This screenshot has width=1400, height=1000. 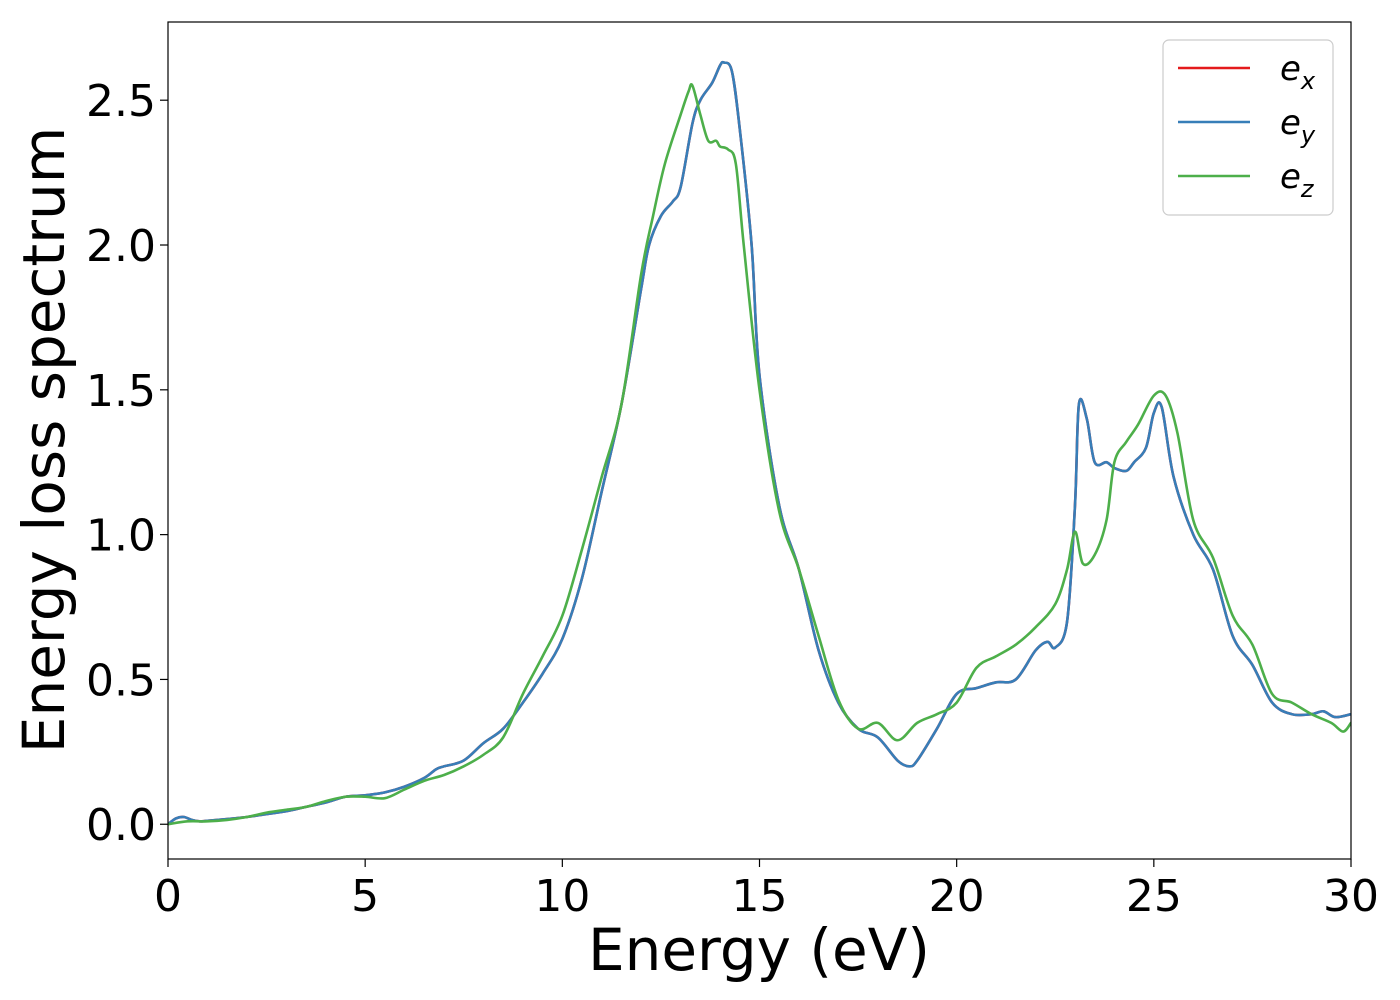 What do you see at coordinates (760, 896) in the screenshot?
I see `x-tick-label: 15` at bounding box center [760, 896].